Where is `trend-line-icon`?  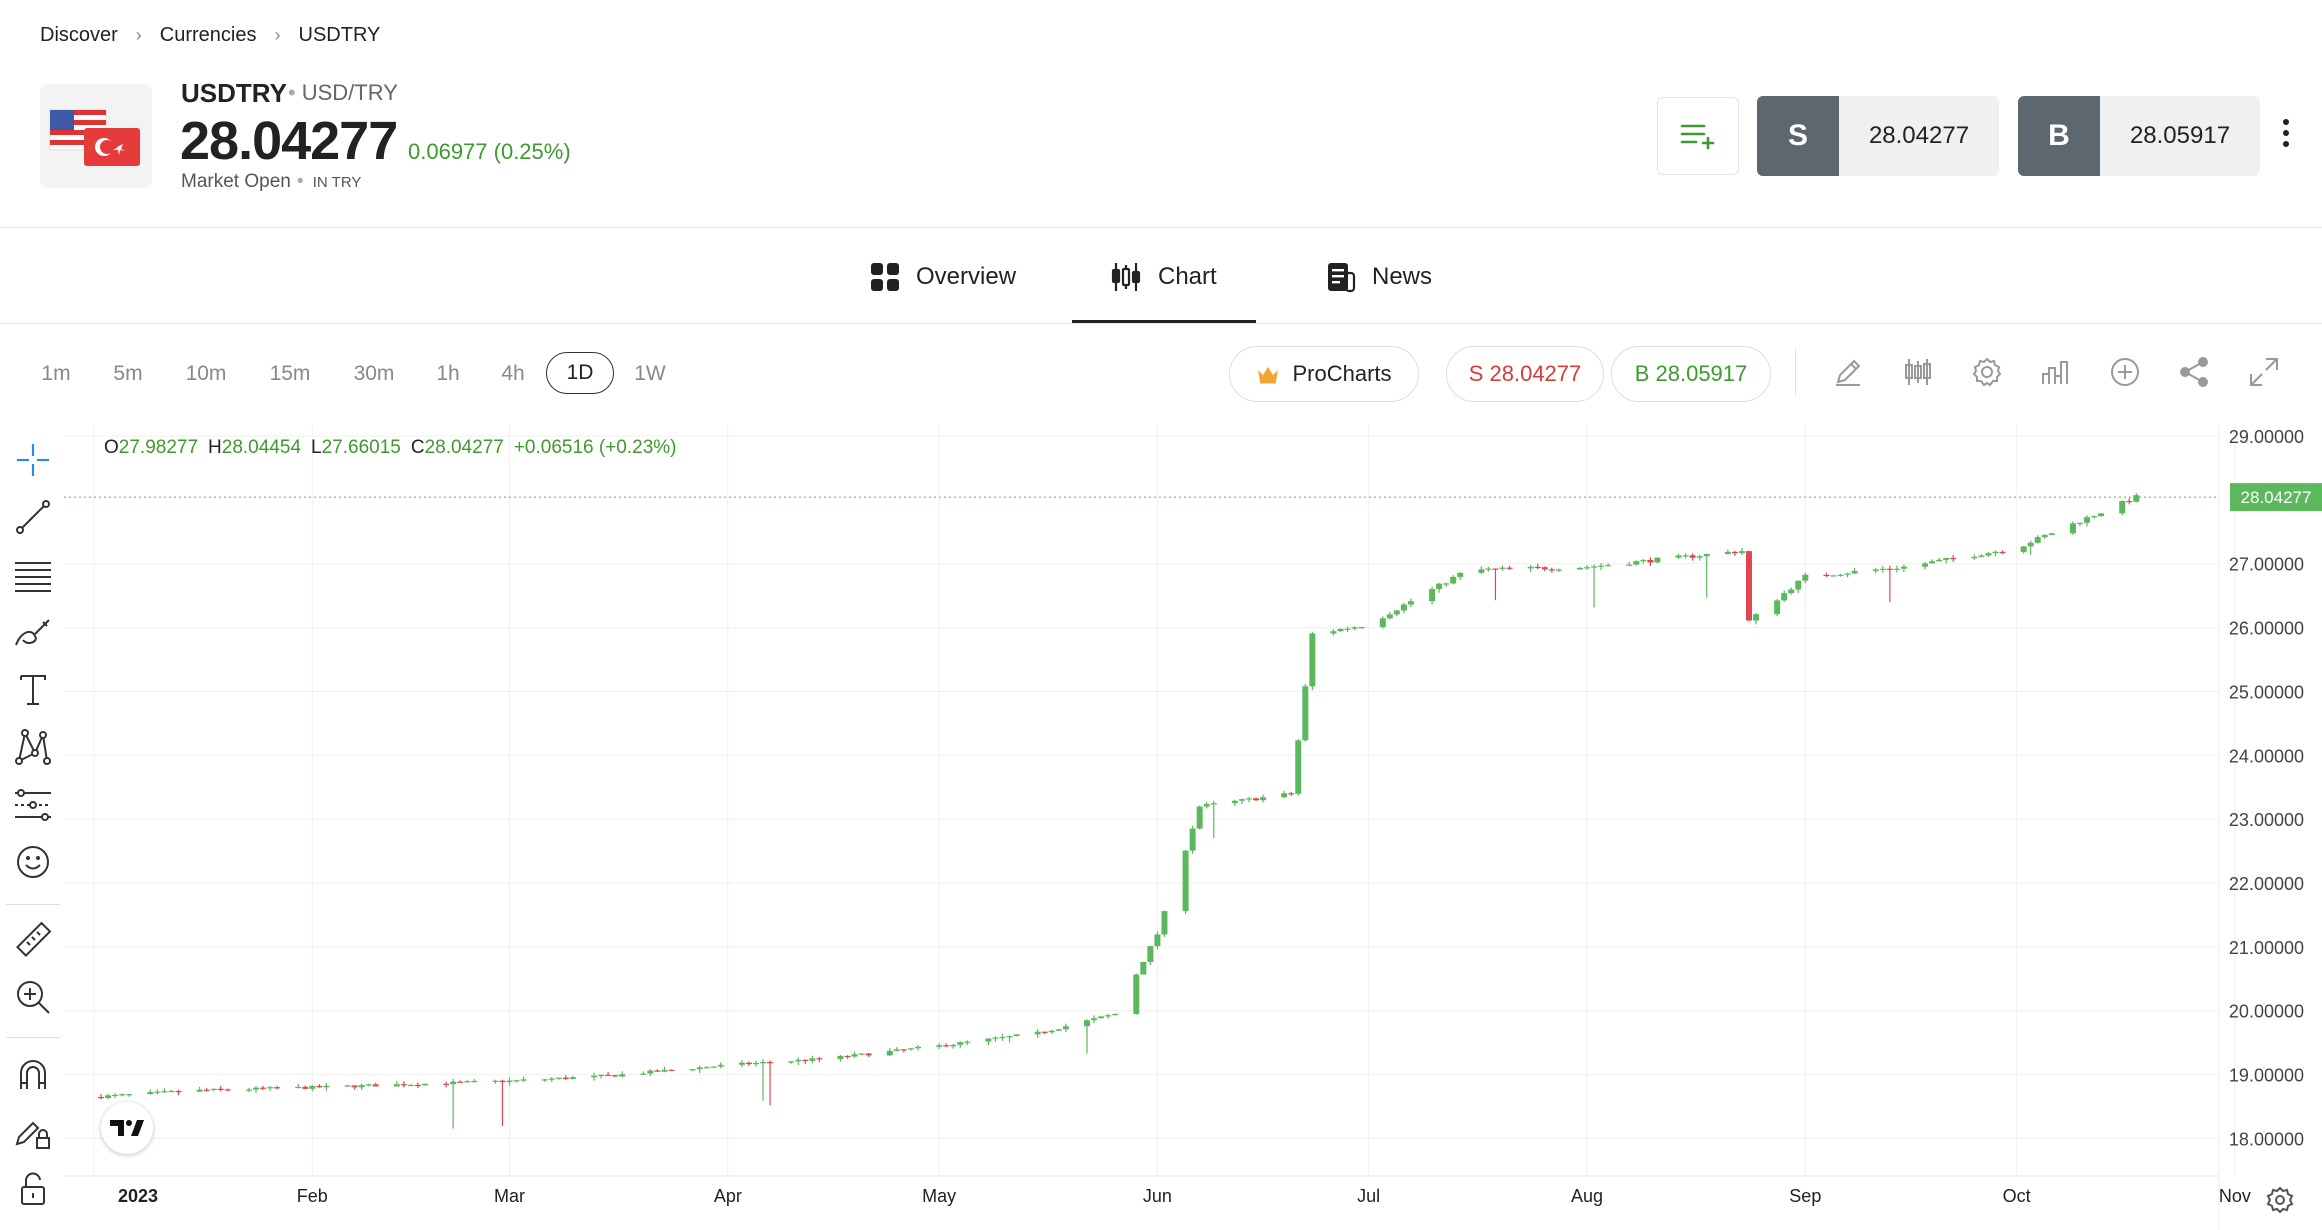
trend-line-icon is located at coordinates (33, 517).